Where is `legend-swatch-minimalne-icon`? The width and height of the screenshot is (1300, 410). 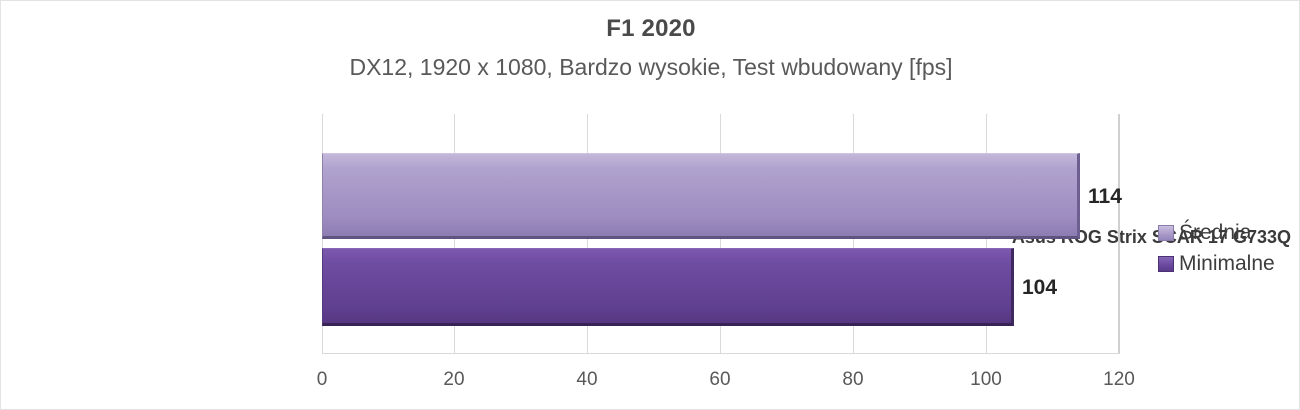
legend-swatch-minimalne-icon is located at coordinates (1166, 263).